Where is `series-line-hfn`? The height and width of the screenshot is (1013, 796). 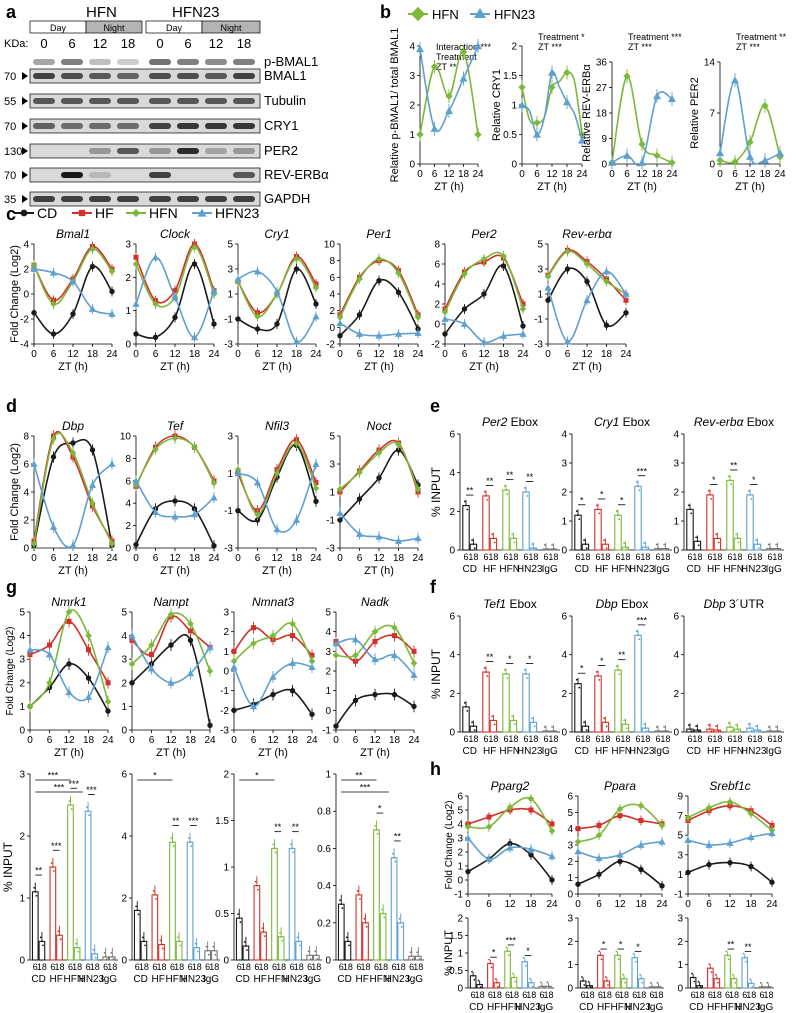 series-line-hfn is located at coordinates (642, 119).